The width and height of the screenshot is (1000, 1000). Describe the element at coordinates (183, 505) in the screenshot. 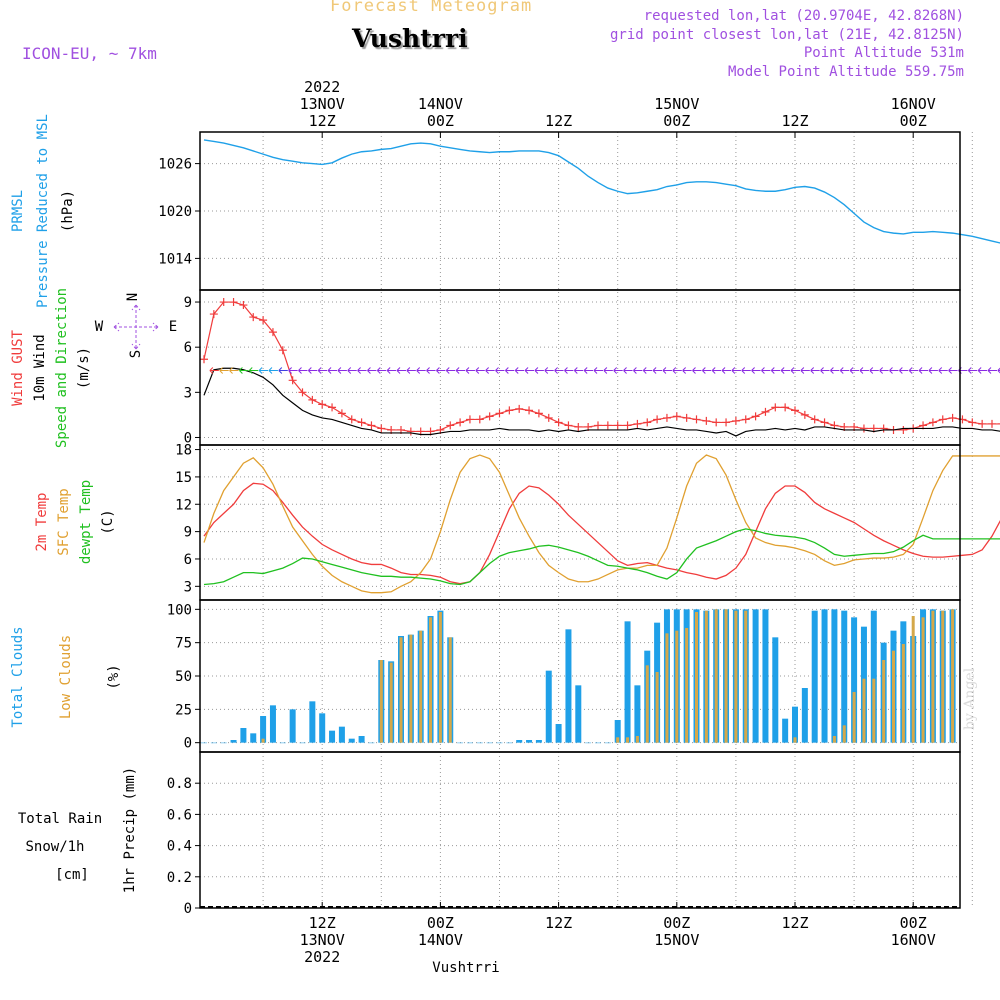

I see `temp-tick-label: 12` at that location.